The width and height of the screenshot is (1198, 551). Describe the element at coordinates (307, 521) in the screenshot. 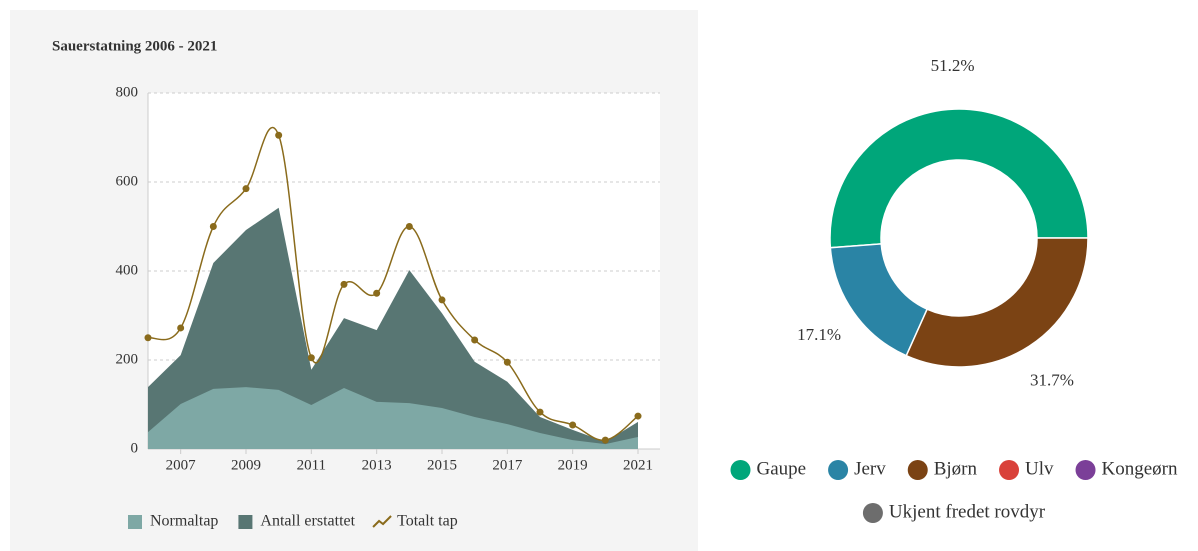

I see `legend-label: Antall erstattet` at that location.